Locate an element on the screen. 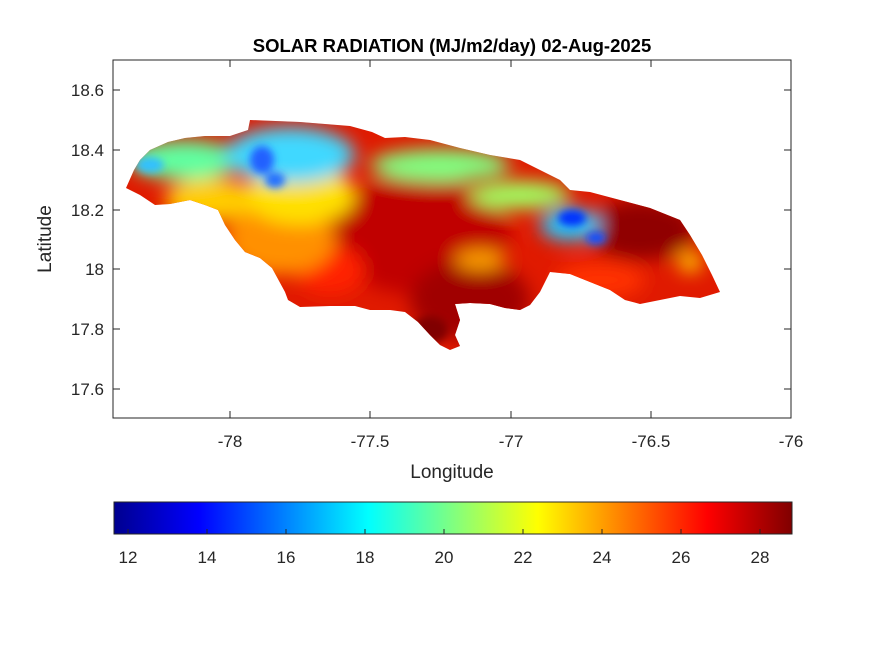 This screenshot has height=656, width=875. colorbar-ticks is located at coordinates (444, 531).